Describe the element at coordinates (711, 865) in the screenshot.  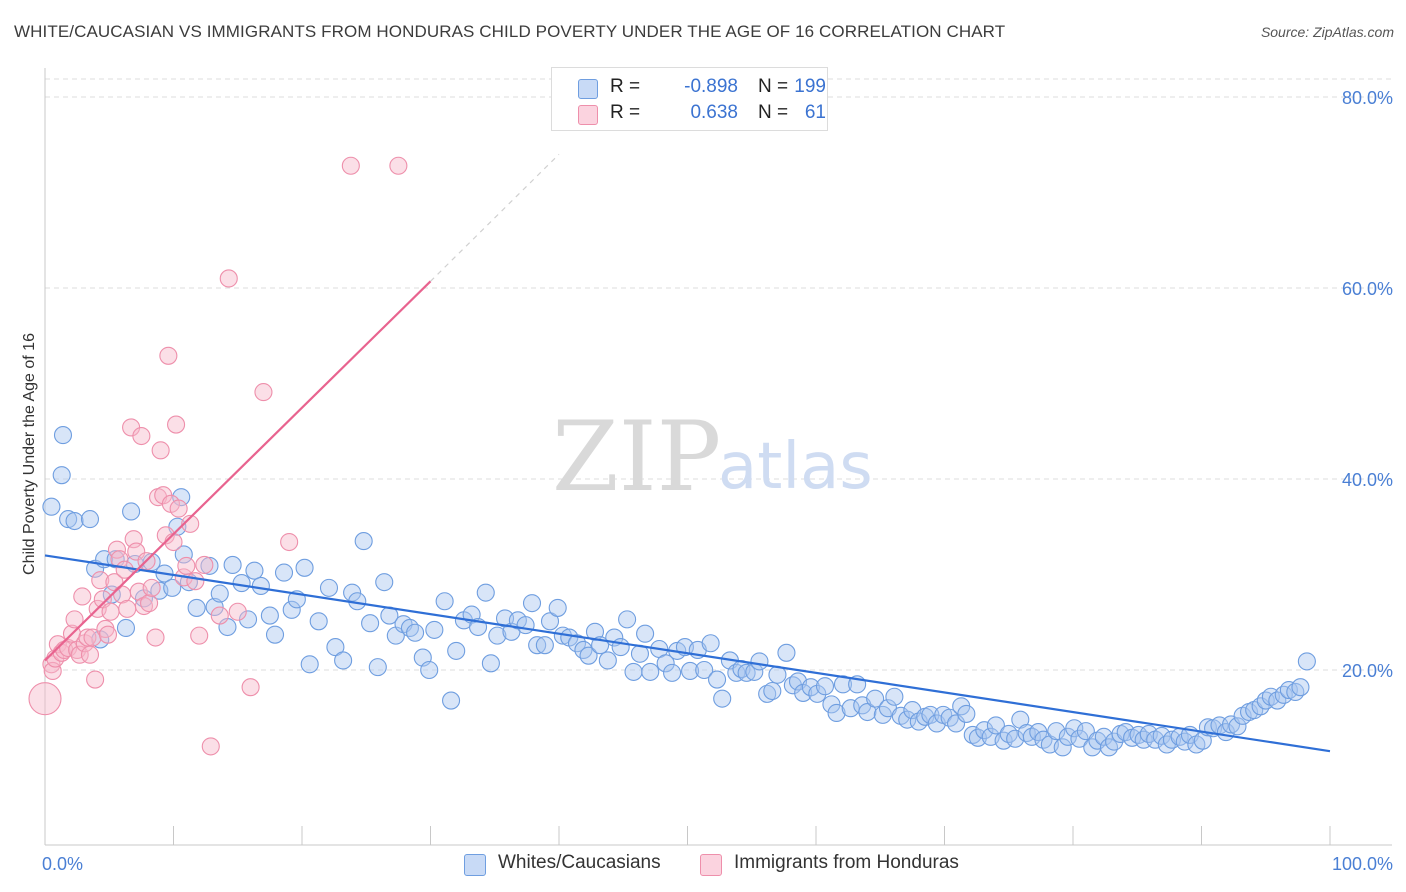
I see `bottom-legend-swatch-honduras` at that location.